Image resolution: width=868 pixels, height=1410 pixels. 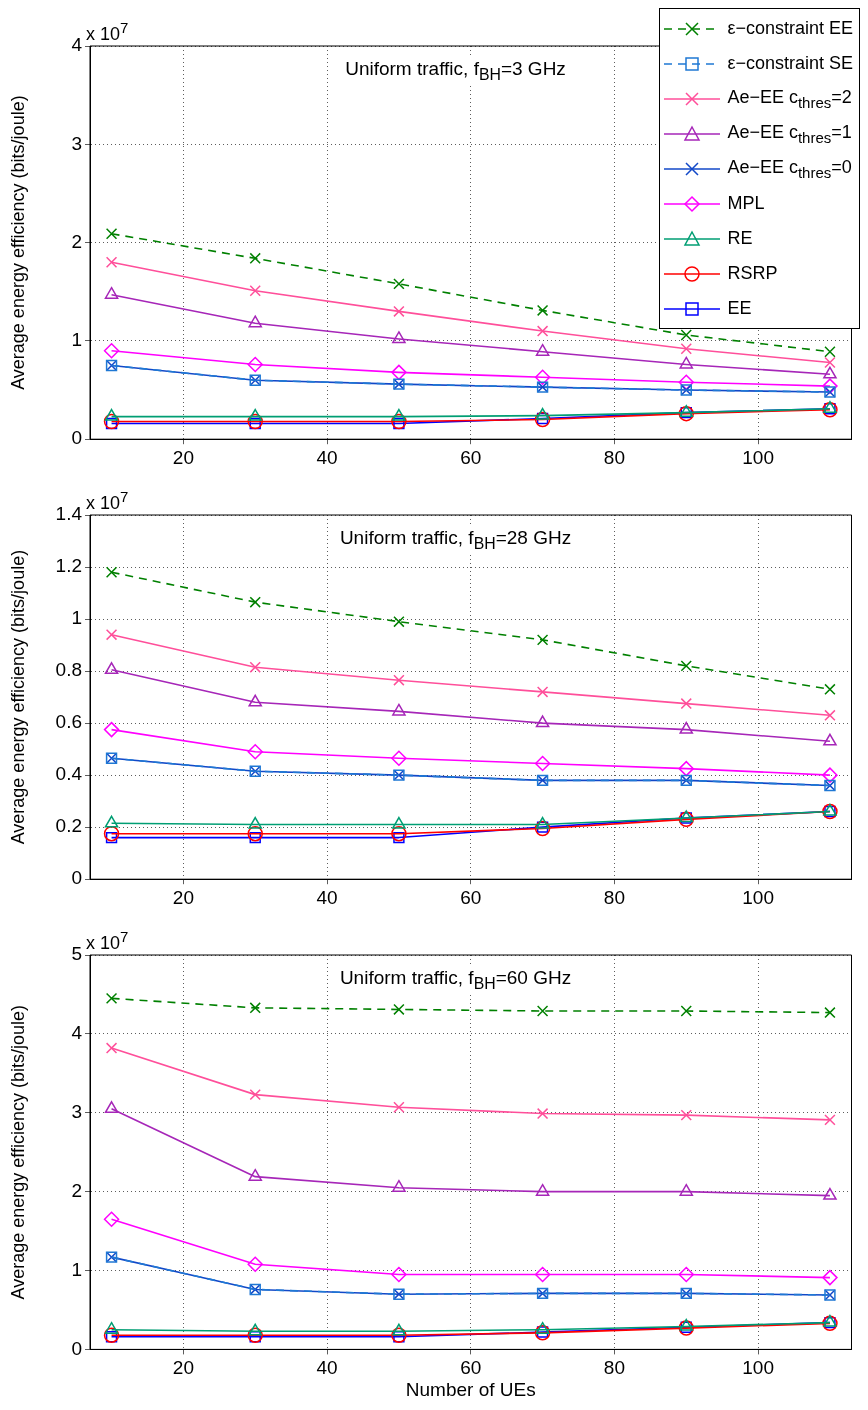 I want to click on legend-label: Ae−EE c$_{thres}$=1, so click(x=789, y=133).